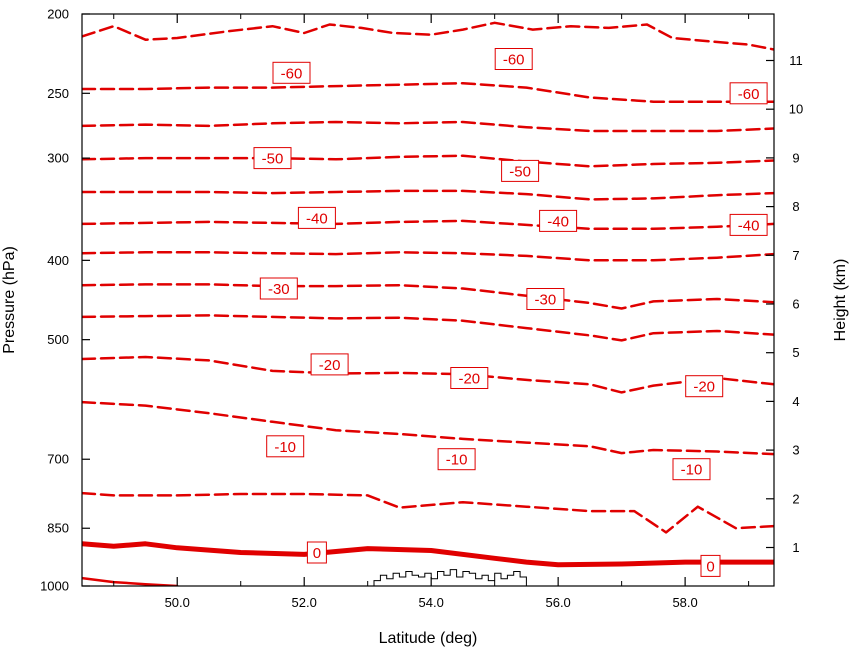 This screenshot has width=850, height=650. What do you see at coordinates (796, 109) in the screenshot?
I see `y-right-tick-label: 10` at bounding box center [796, 109].